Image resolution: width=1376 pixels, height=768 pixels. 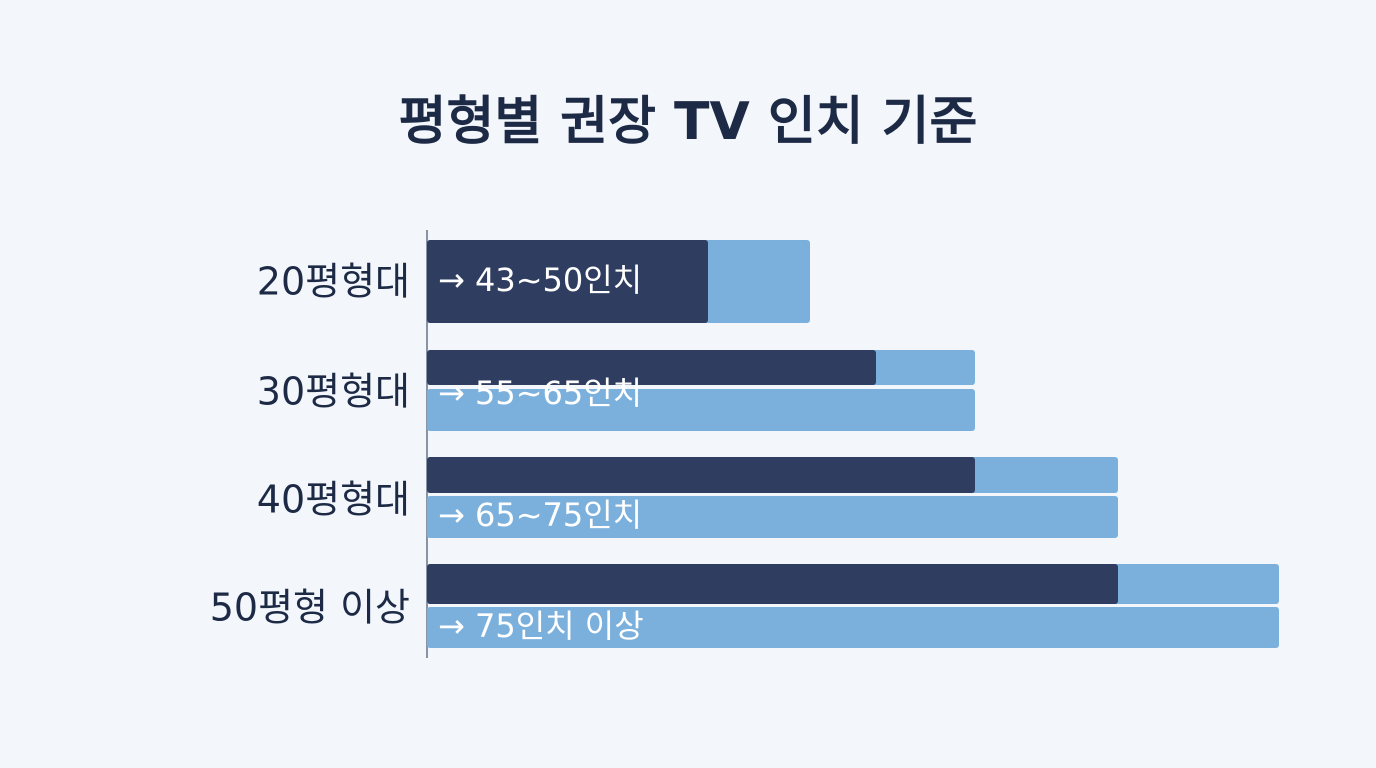 I want to click on row-label: 40평형대, so click(x=333, y=500).